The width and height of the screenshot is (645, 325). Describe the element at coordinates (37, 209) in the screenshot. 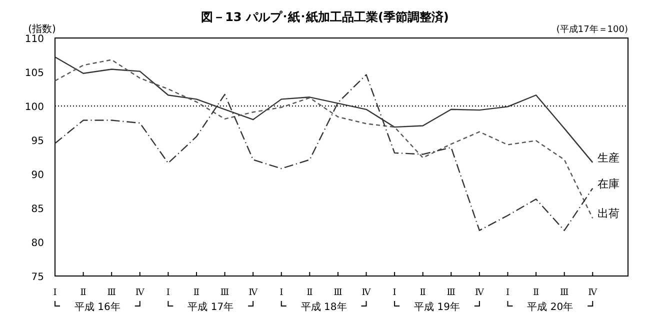

I see `y-tick-label: 85` at that location.